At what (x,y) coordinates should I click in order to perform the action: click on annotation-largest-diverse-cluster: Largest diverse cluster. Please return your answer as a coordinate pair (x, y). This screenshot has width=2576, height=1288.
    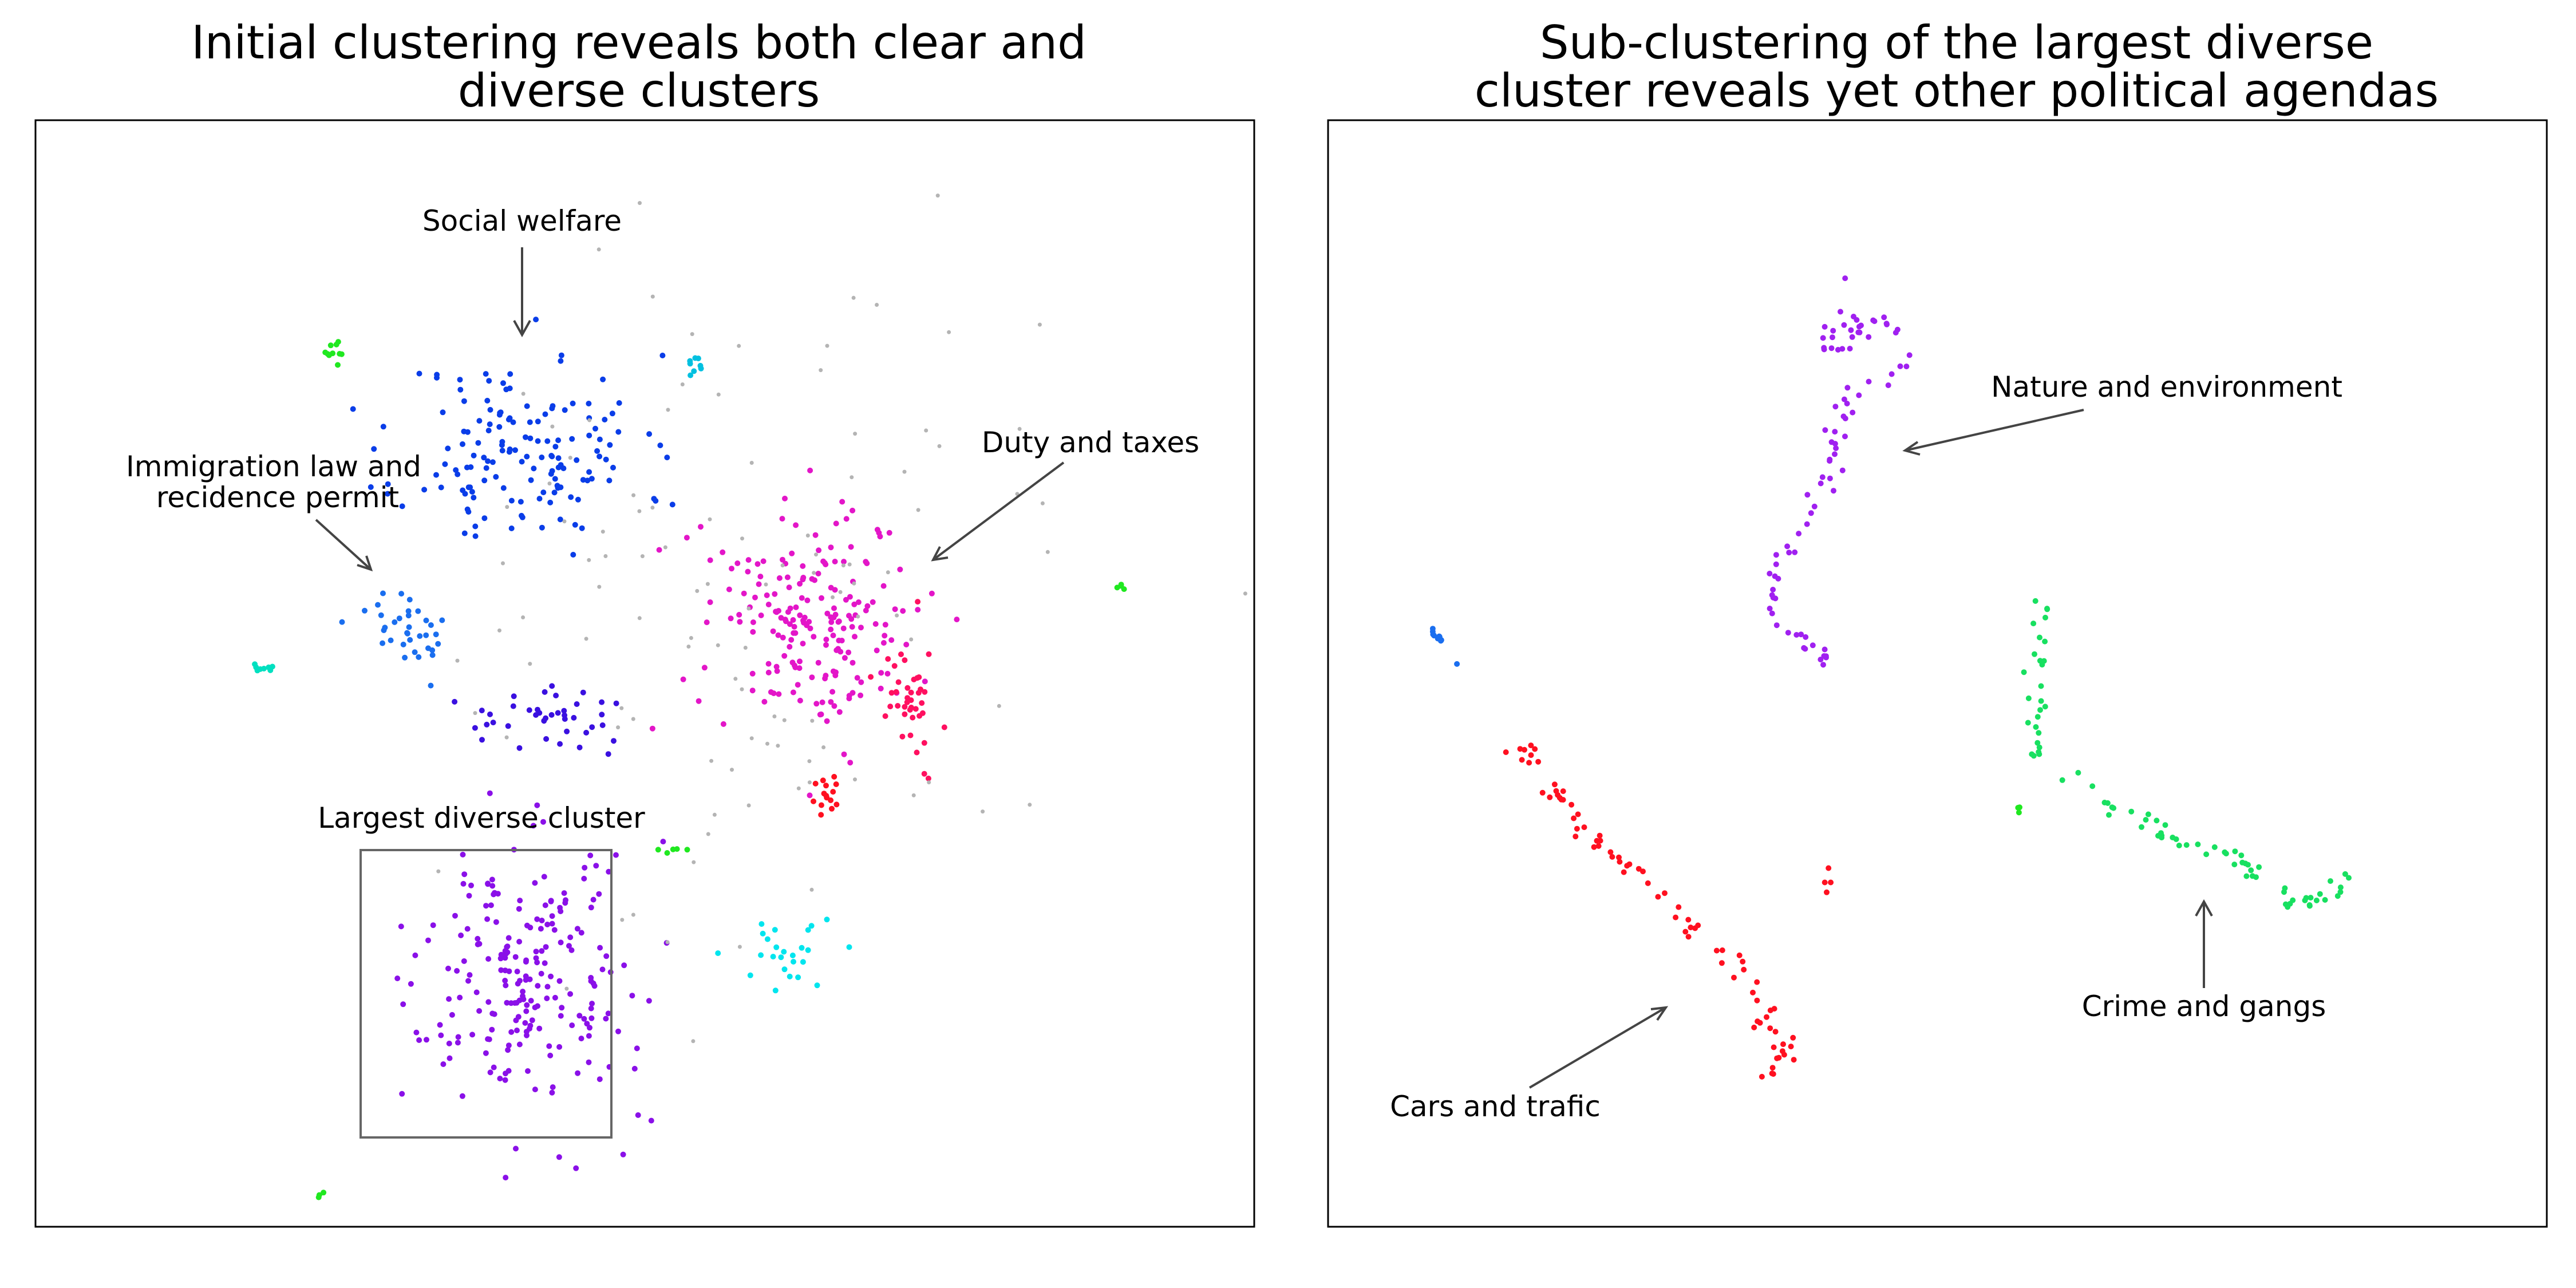
    Looking at the image, I should click on (481, 818).